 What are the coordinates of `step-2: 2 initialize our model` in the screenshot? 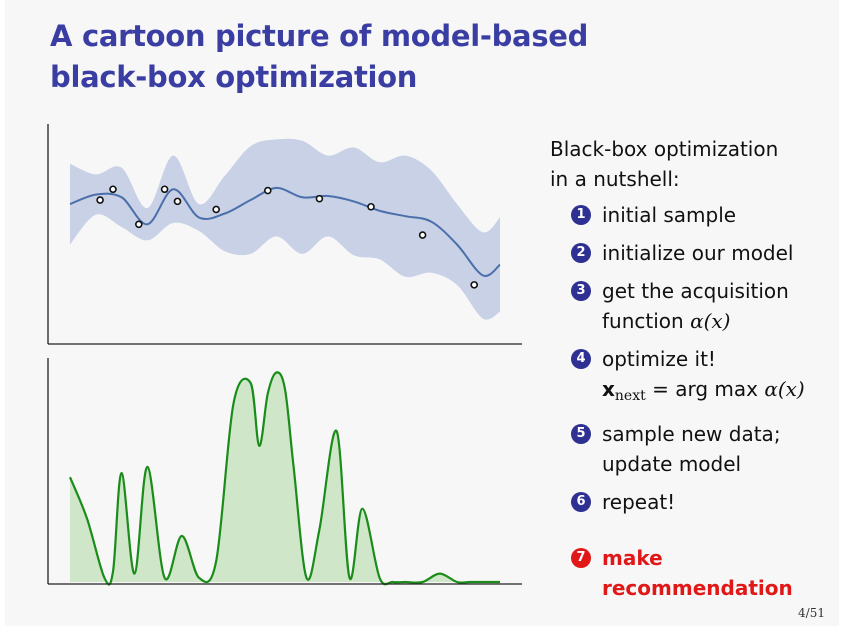 It's located at (692, 253).